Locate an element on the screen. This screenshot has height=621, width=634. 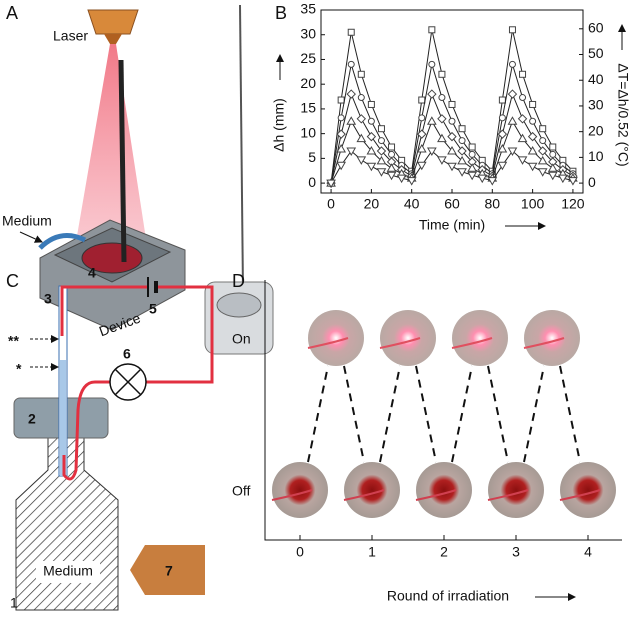
y-tick-label: 10 is located at coordinates (308, 132).